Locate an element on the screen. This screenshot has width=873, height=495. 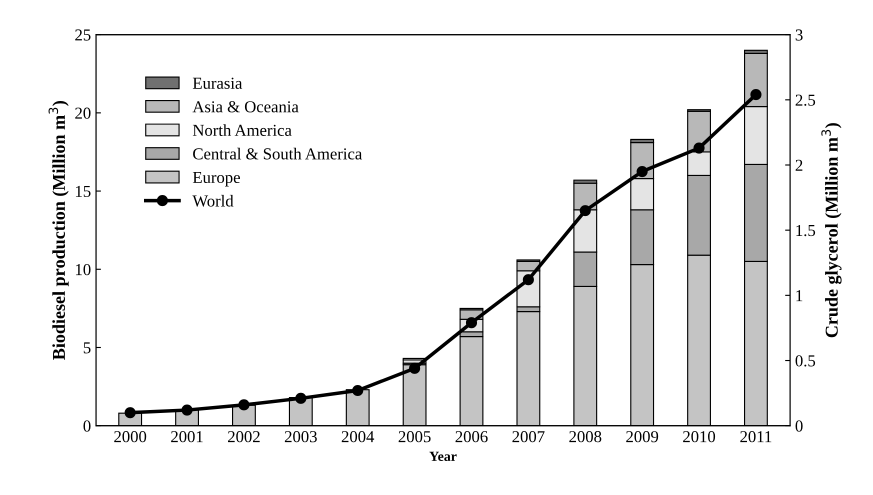
y2-tick-label: 3 is located at coordinates (799, 35).